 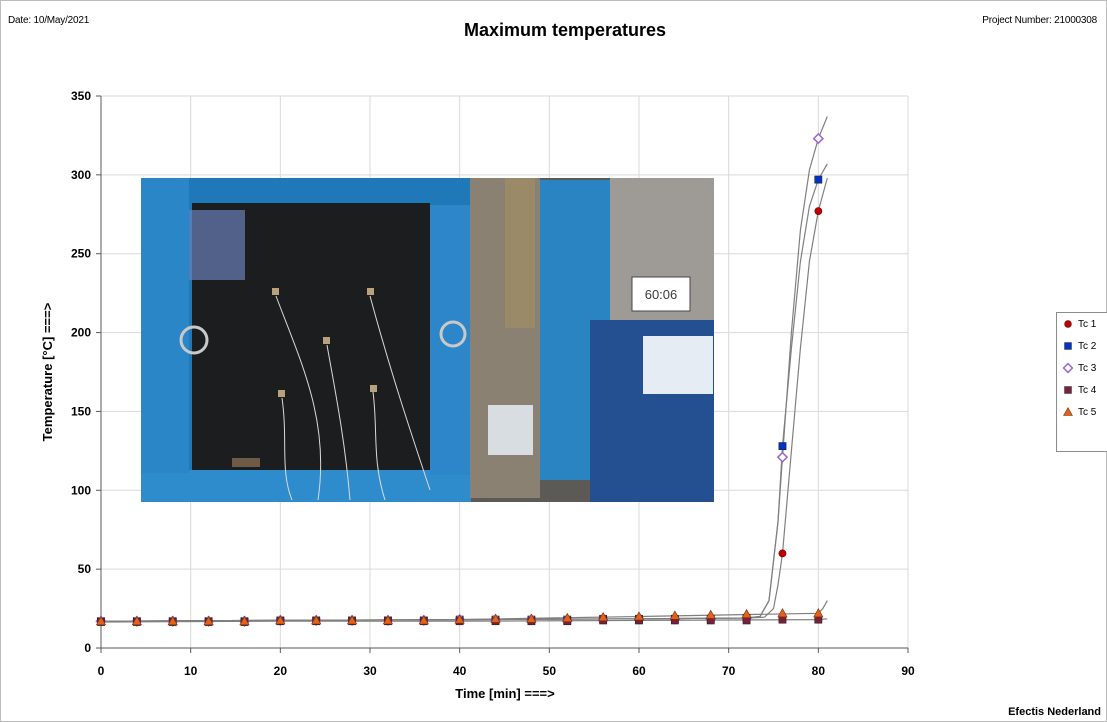 What do you see at coordinates (661, 294) in the screenshot?
I see `furnace-clock-display: 60:06` at bounding box center [661, 294].